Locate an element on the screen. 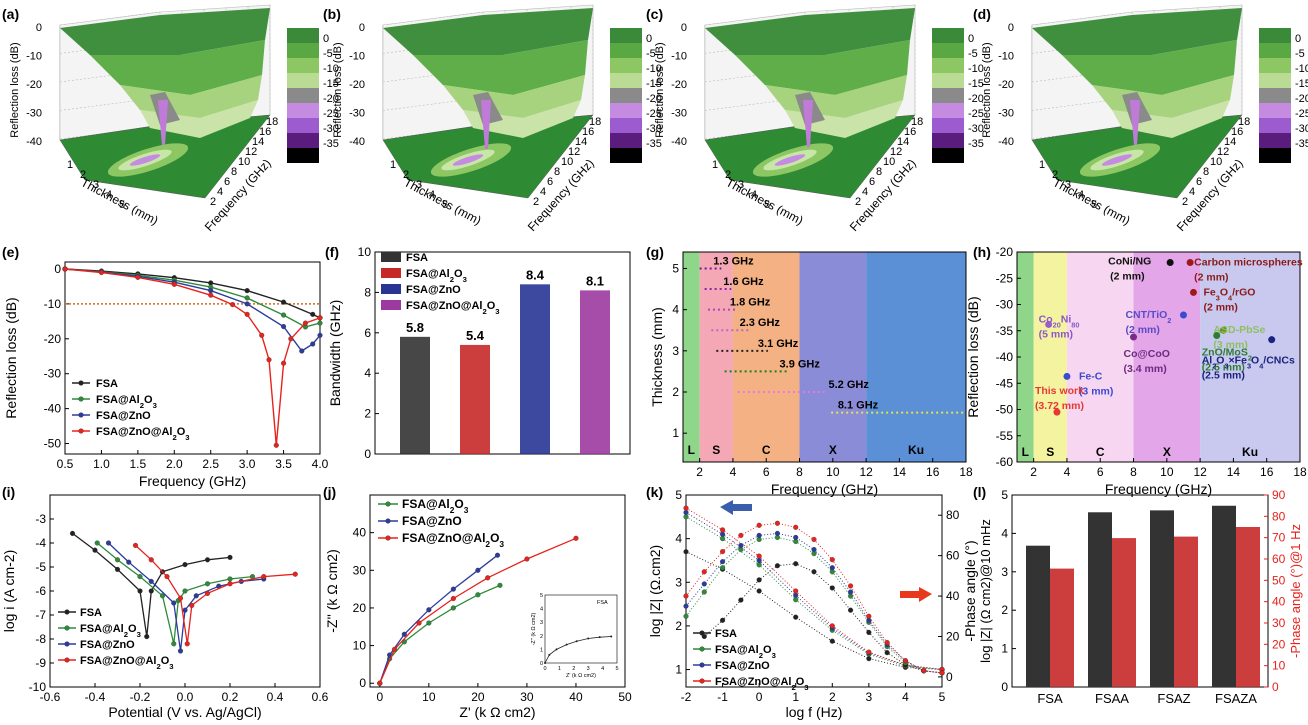  y-tick-label: 0 is located at coordinates (1004, 687).